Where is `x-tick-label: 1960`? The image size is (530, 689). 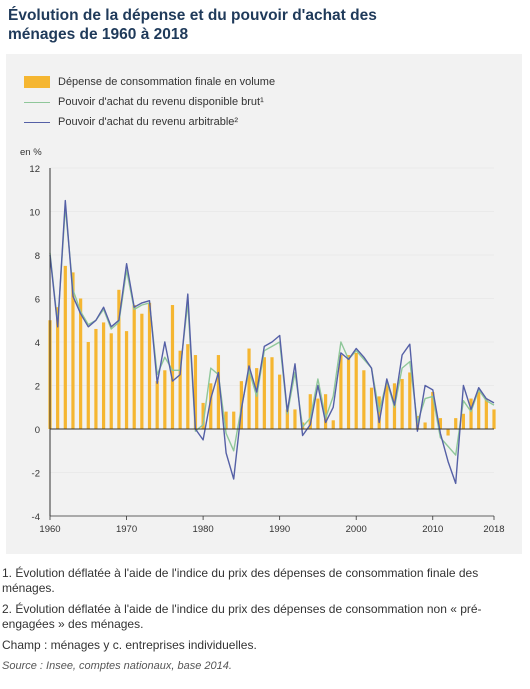
x-tick-label: 1960 is located at coordinates (49, 529).